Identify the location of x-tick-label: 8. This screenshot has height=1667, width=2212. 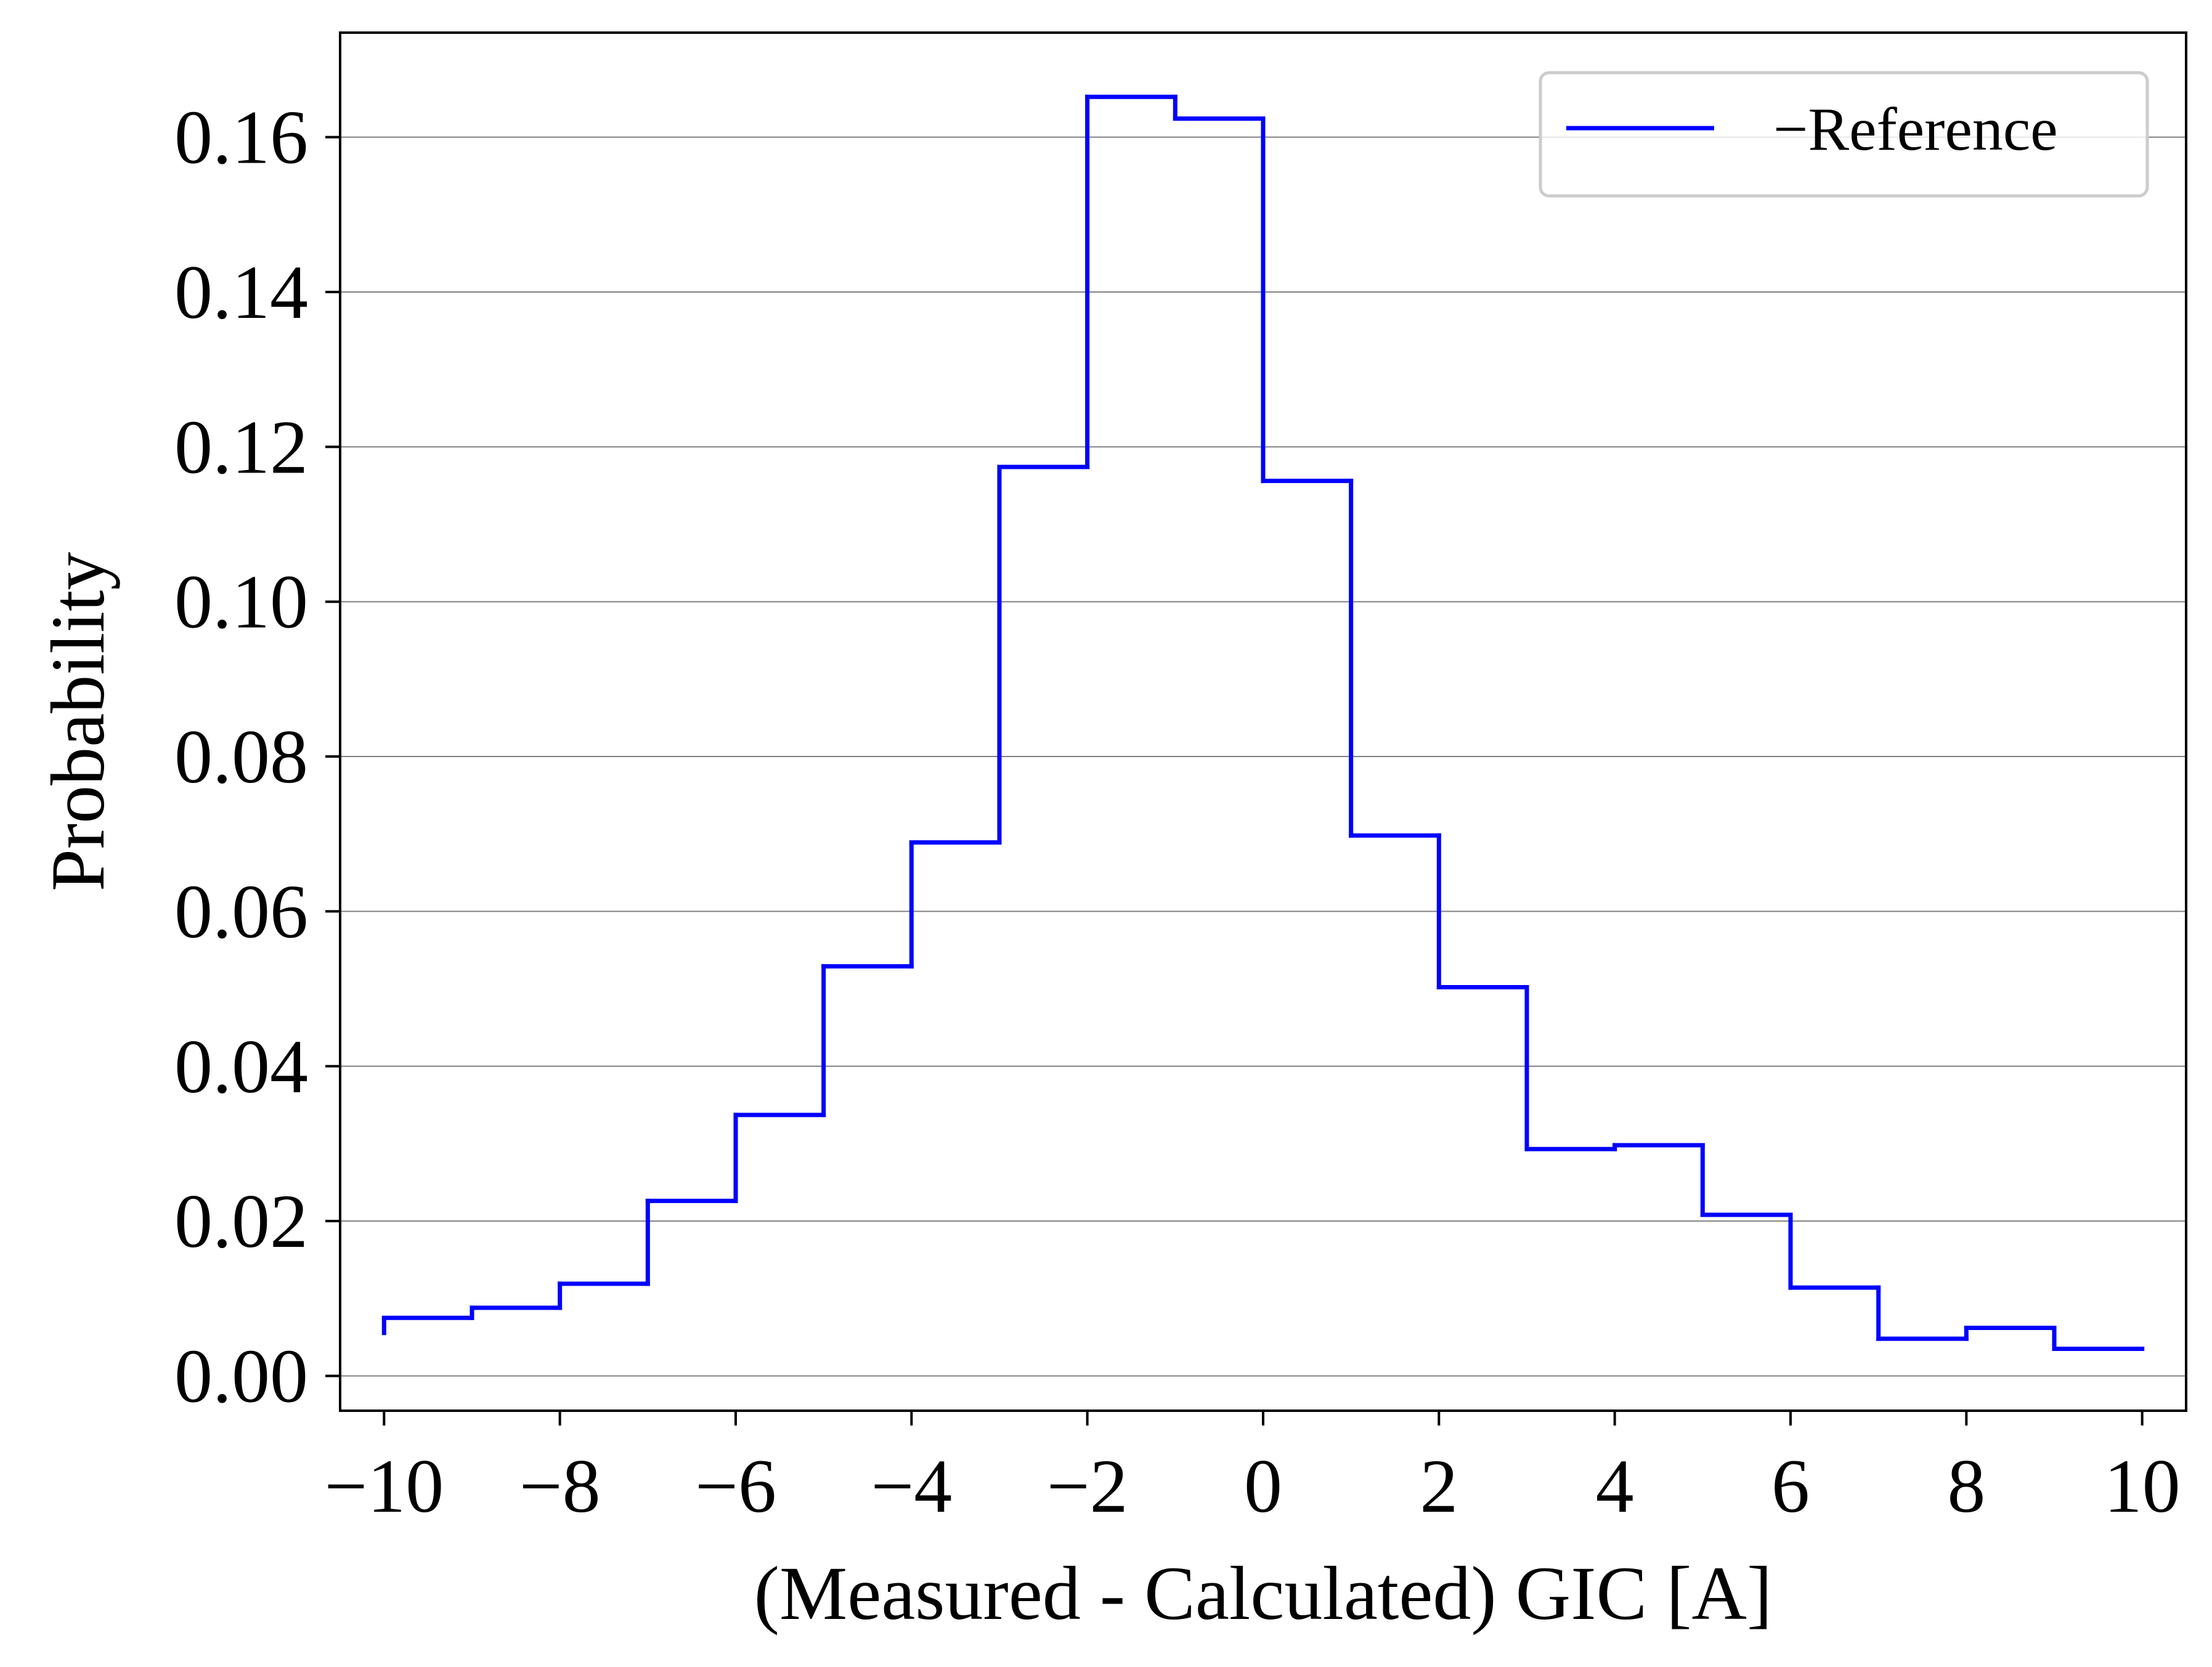
(1966, 1486).